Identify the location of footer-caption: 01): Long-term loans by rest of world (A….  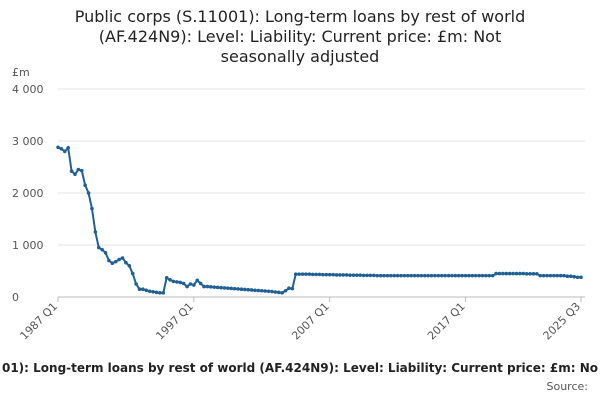
(300, 368).